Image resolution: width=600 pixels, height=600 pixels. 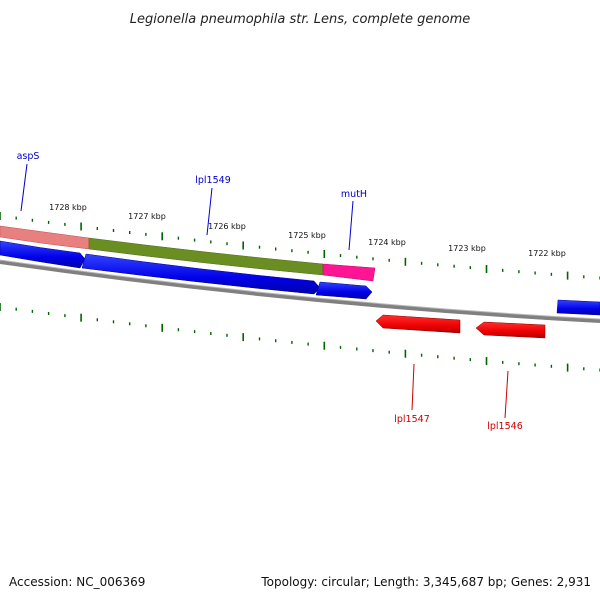 I want to click on forward-cds-track, so click(x=300, y=278).